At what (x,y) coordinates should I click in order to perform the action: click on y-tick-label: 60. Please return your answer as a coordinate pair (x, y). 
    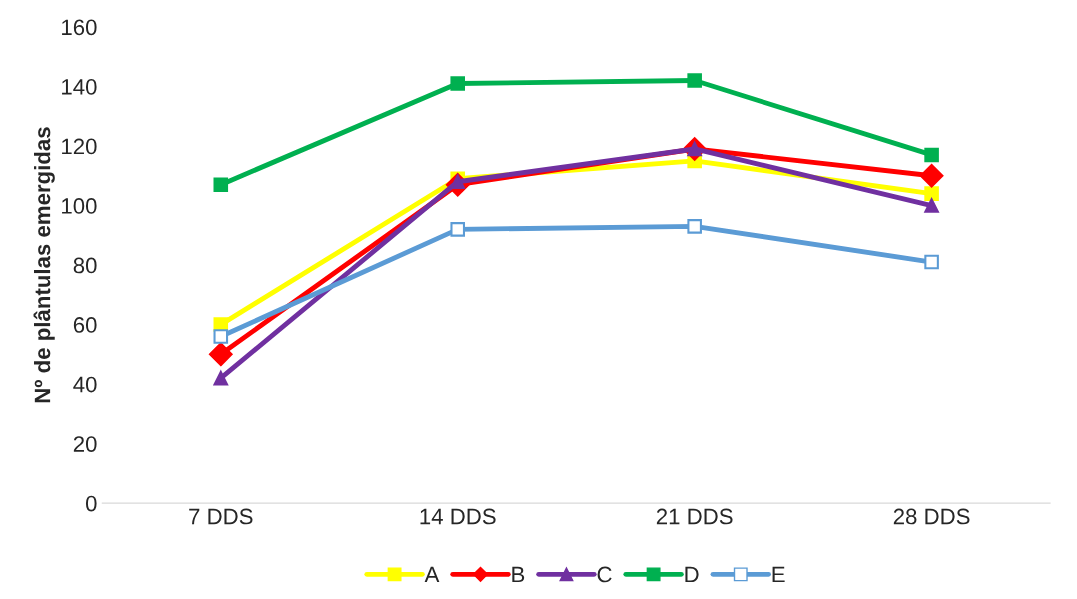
    Looking at the image, I should click on (85, 325).